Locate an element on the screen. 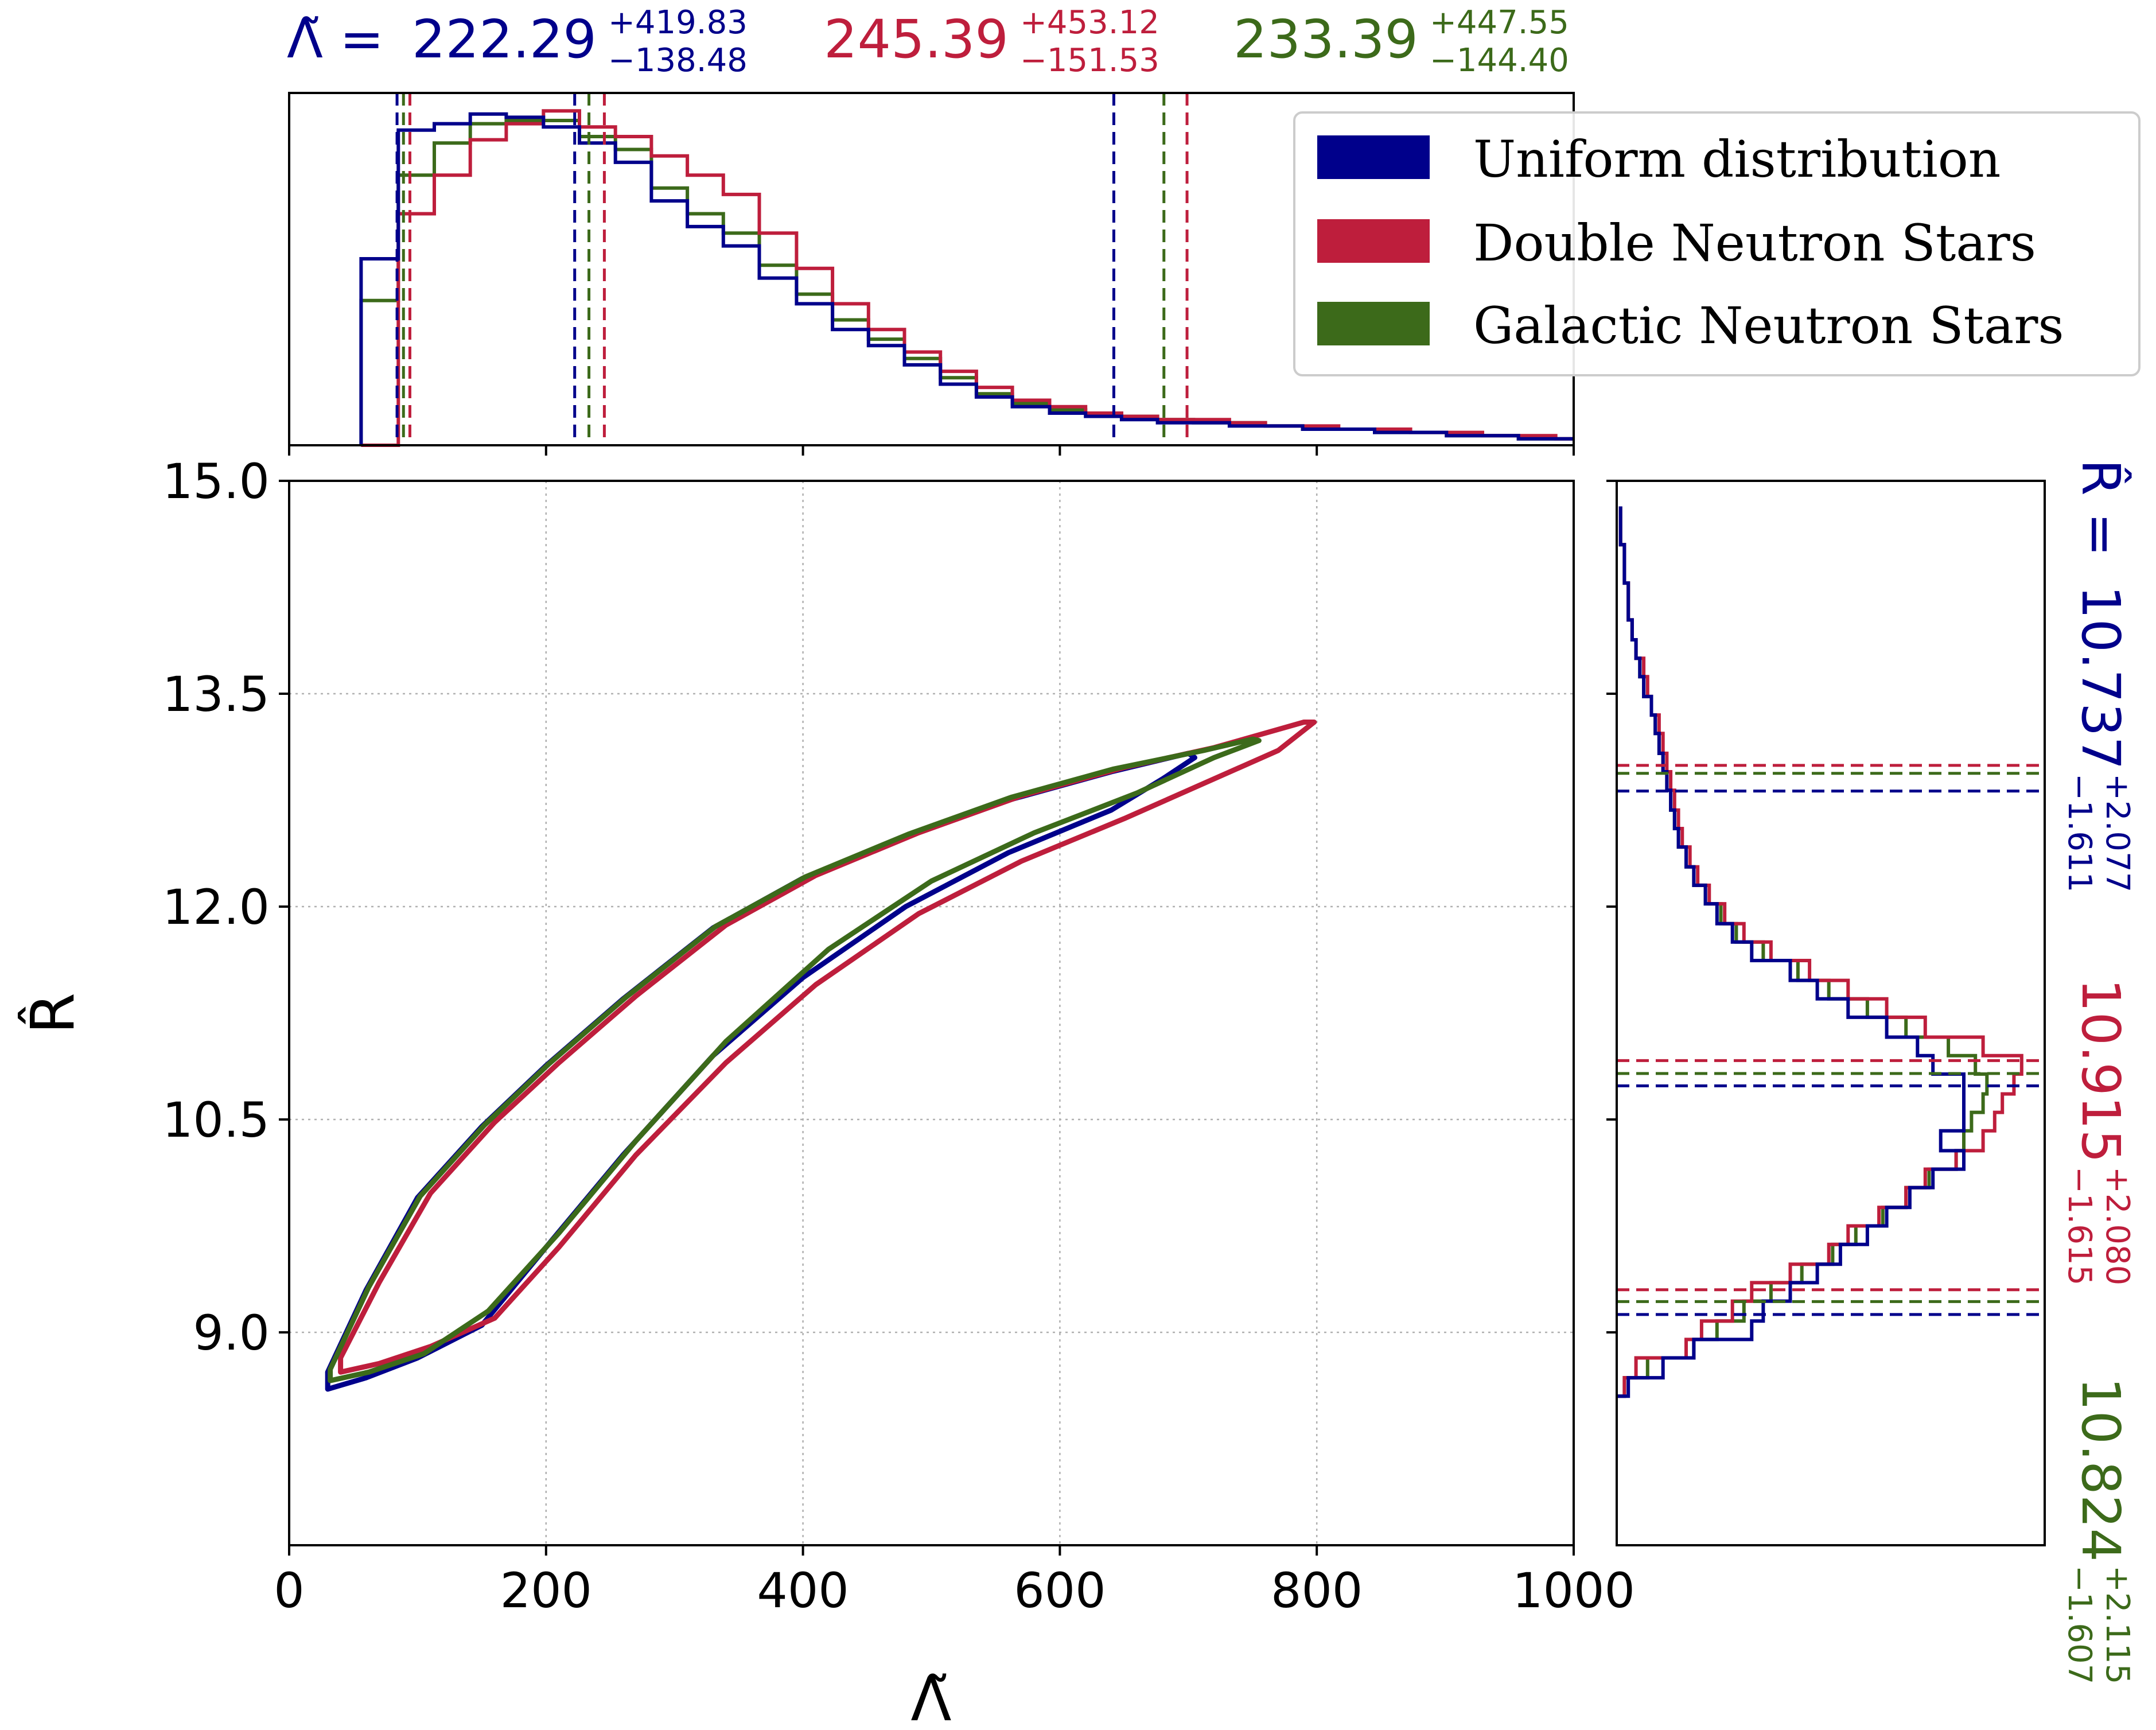  legend-label-uniform: Uniform distribution is located at coordinates (1737, 160).